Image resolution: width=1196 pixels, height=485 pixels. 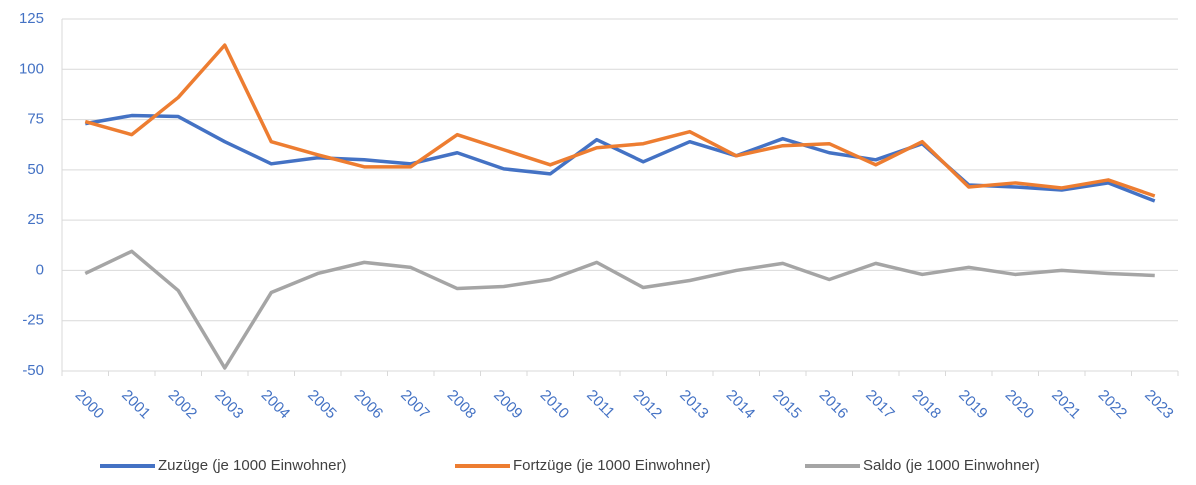 What do you see at coordinates (369, 405) in the screenshot?
I see `x-tick-label: 2006` at bounding box center [369, 405].